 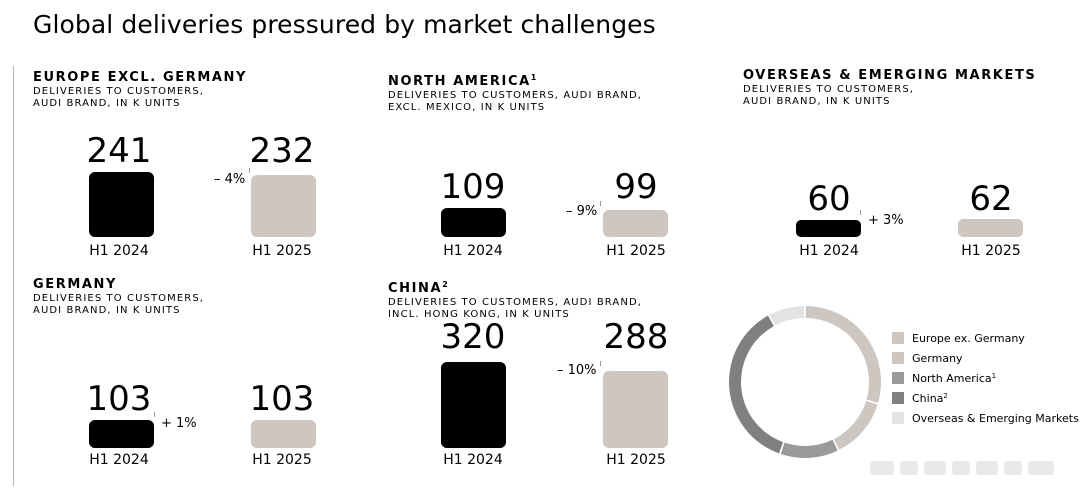 What do you see at coordinates (962, 468) in the screenshot?
I see `watermark-logo` at bounding box center [962, 468].